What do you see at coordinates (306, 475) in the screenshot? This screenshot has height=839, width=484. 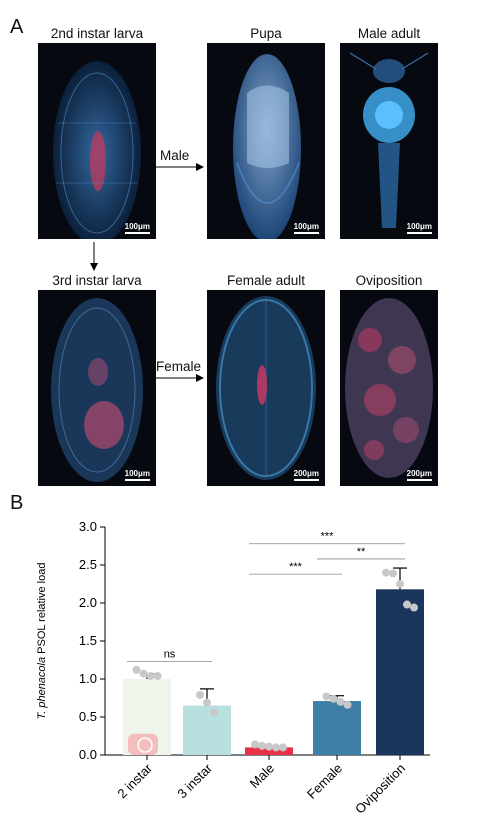 I see `scale-bar-5: 200μm` at bounding box center [306, 475].